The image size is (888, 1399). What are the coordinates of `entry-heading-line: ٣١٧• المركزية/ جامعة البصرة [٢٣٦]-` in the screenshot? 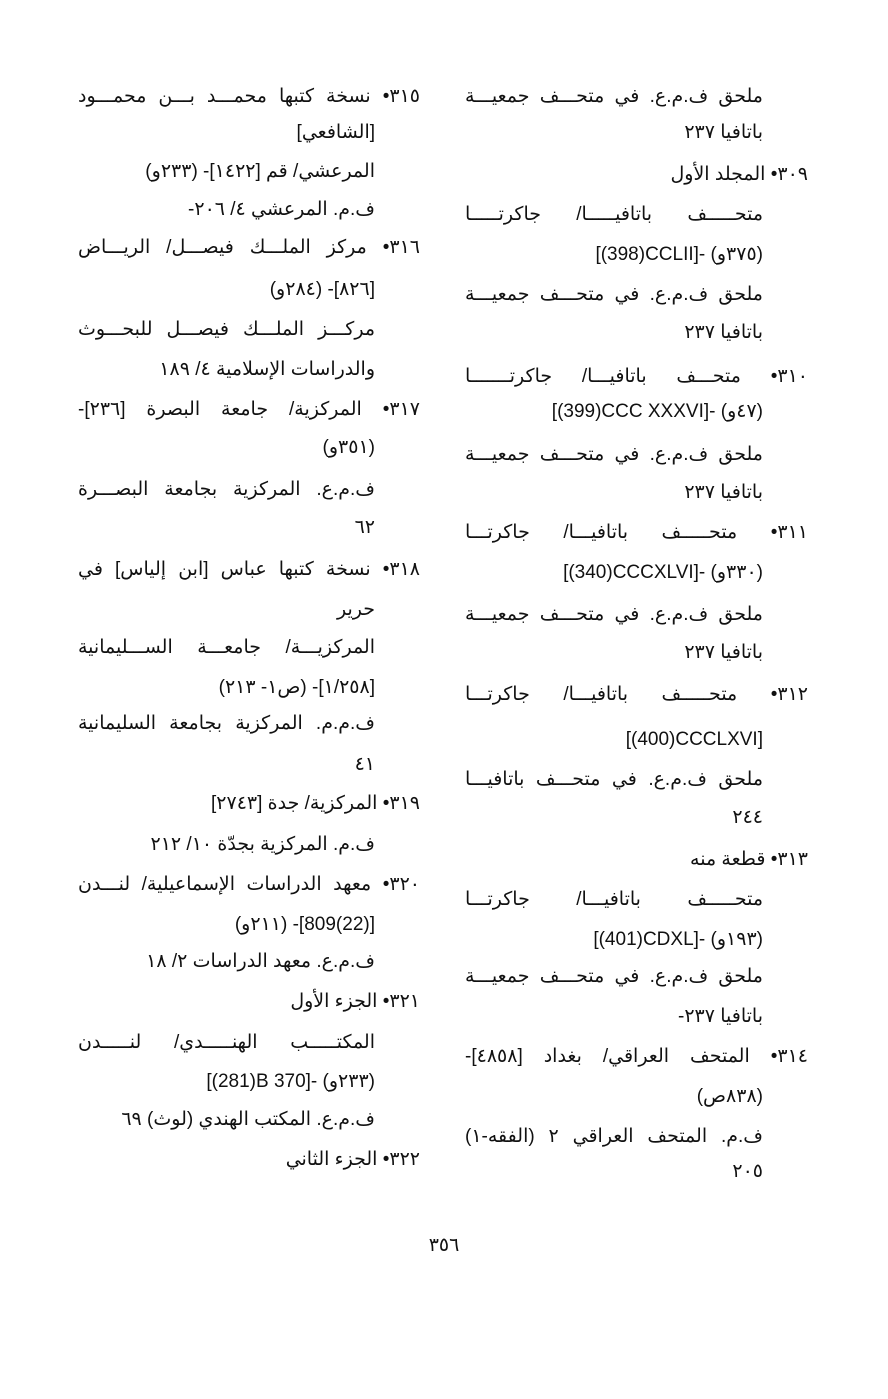 It's located at (249, 409).